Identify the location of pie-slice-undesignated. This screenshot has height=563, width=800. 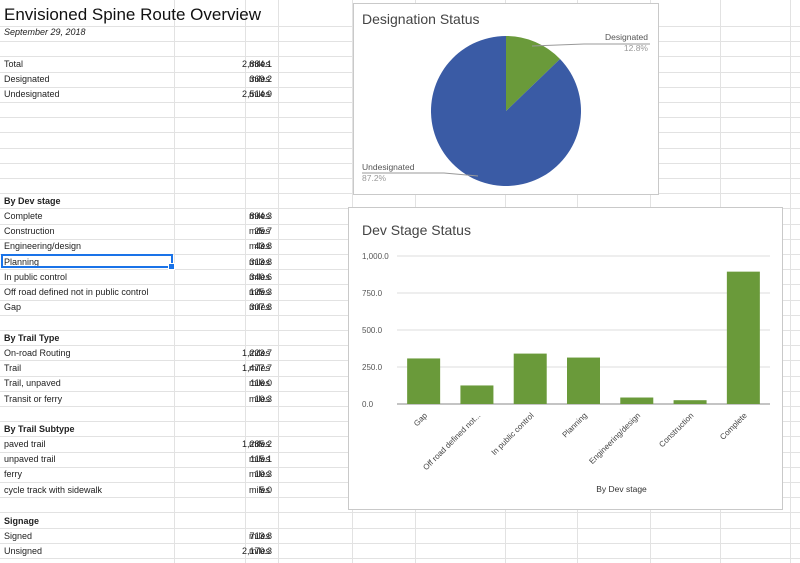
(506, 111).